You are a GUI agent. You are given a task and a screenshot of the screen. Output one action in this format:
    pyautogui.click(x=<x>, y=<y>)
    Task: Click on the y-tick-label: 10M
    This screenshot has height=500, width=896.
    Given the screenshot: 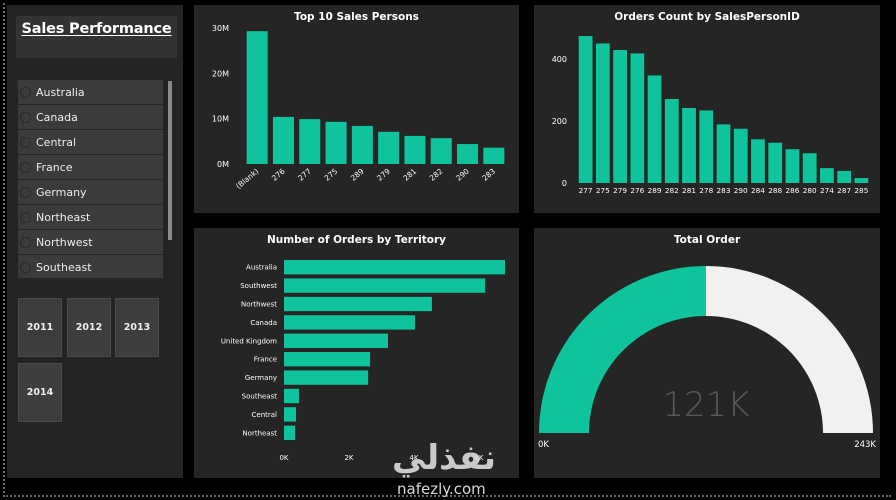 What is the action you would take?
    pyautogui.click(x=220, y=119)
    